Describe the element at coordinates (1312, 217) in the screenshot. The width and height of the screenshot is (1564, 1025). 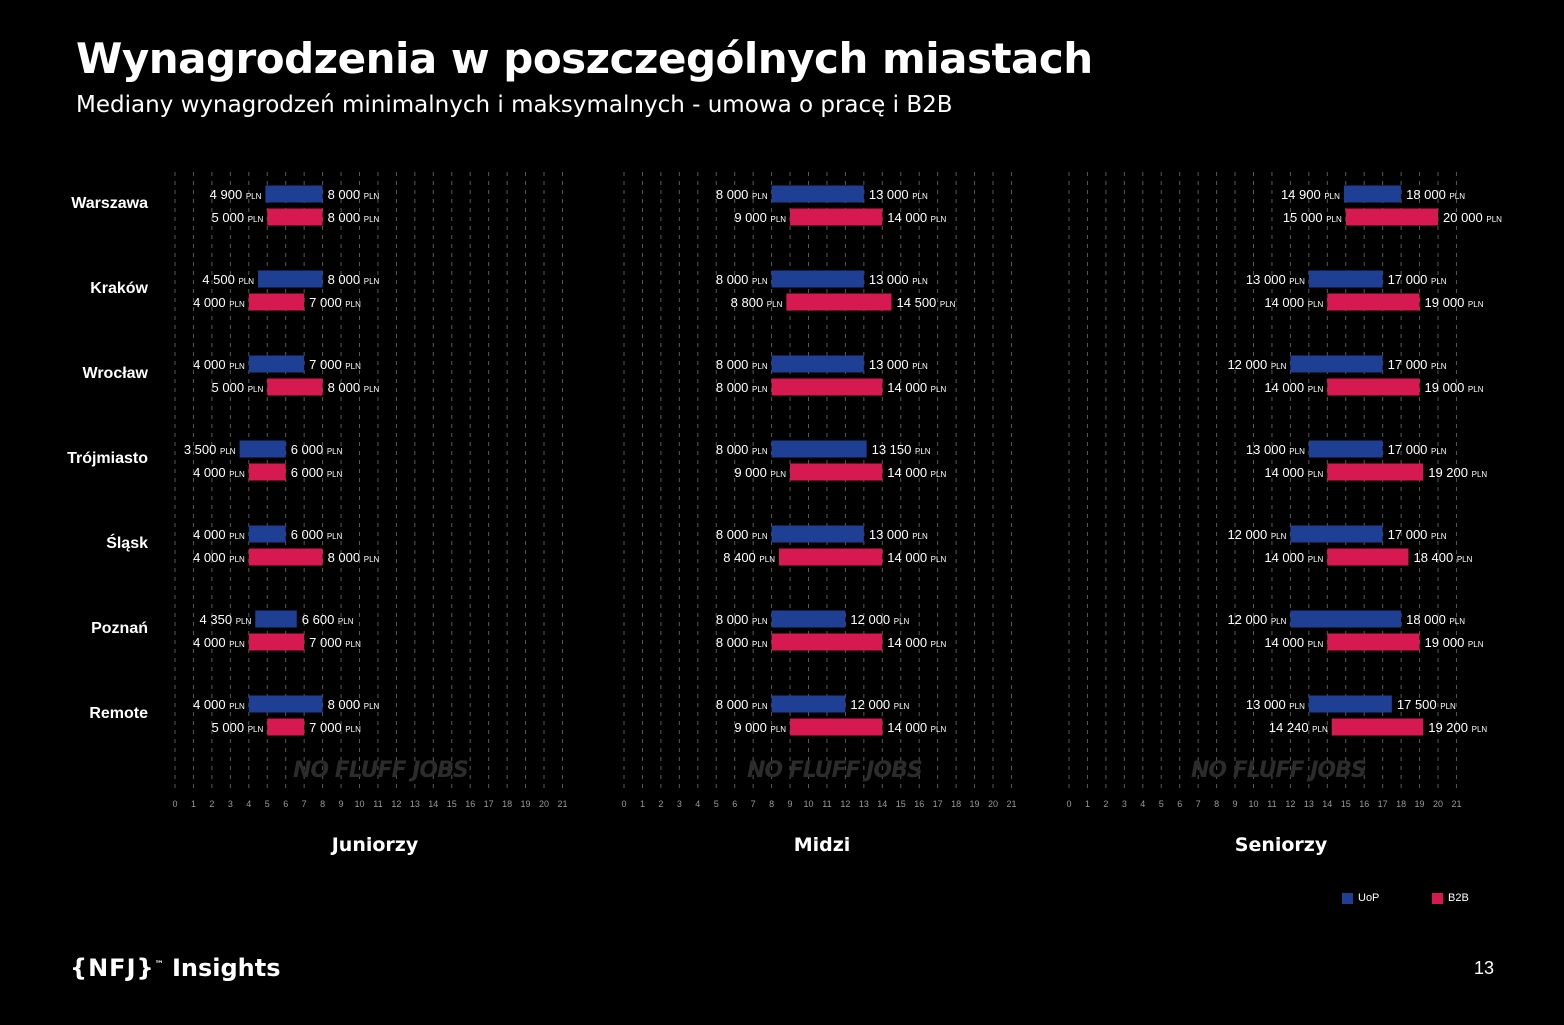
I see `bar-min-label: 15 000 PLN` at that location.